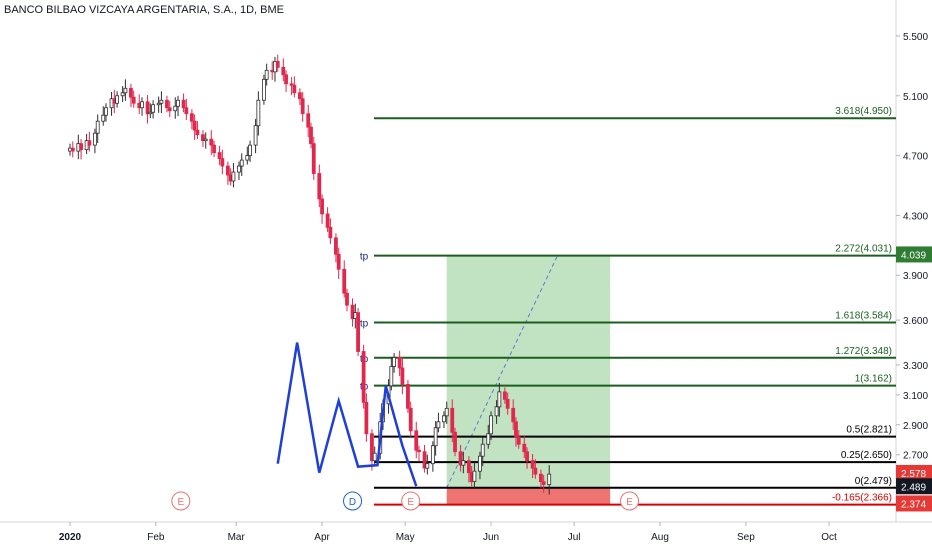  I want to click on x-tick-label: Oct, so click(829, 537).